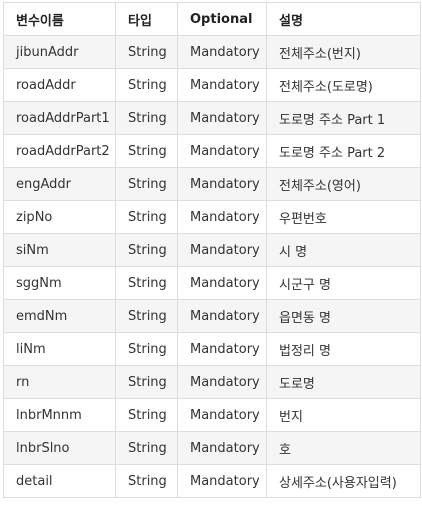 The height and width of the screenshot is (515, 422). I want to click on table-row: detail String Mandatory 상세주소(사용자입력), so click(212, 481).